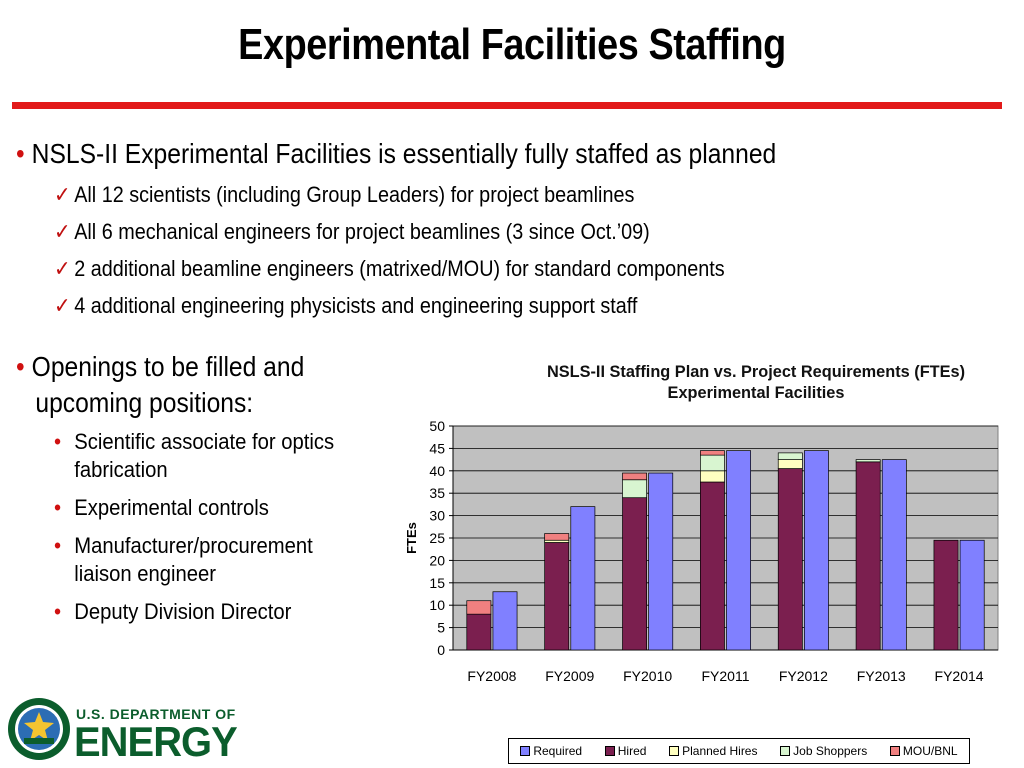 Image resolution: width=1024 pixels, height=768 pixels. What do you see at coordinates (491, 676) in the screenshot?
I see `x-tick-label: FY2008` at bounding box center [491, 676].